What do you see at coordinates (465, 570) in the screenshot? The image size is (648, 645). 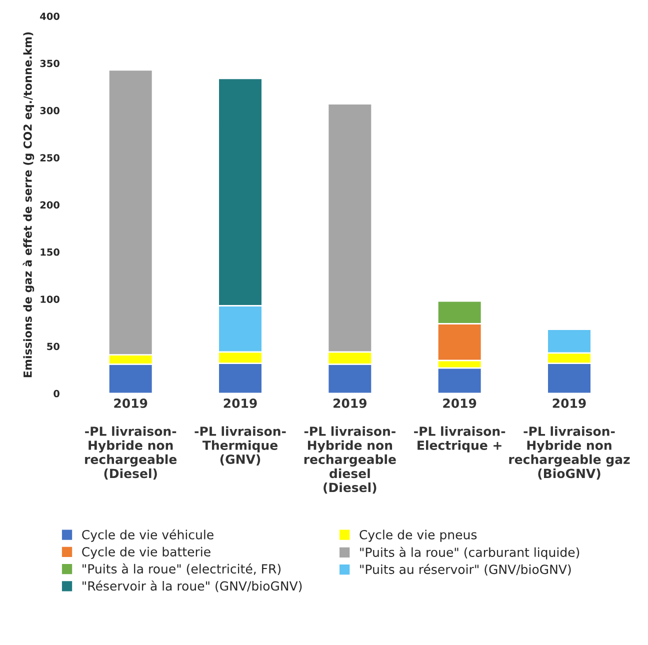 I see `legend-label: "Puits au réservoir" (GNV/bioGNV)` at bounding box center [465, 570].